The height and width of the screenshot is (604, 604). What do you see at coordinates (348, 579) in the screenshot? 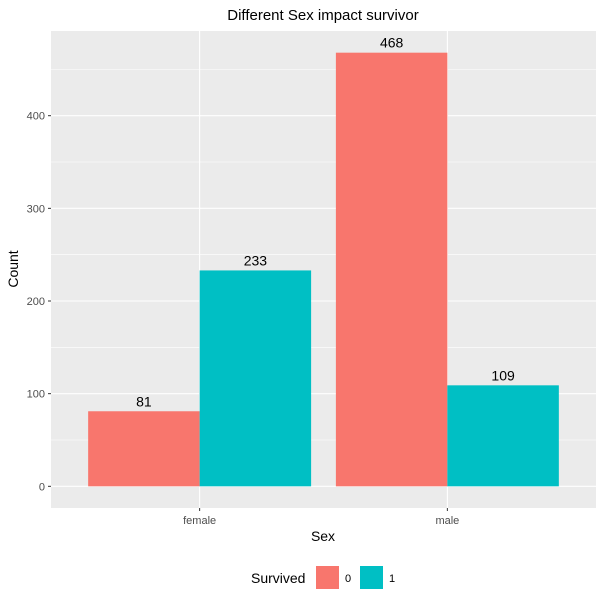
I see `legend-label-0: 0` at bounding box center [348, 579].